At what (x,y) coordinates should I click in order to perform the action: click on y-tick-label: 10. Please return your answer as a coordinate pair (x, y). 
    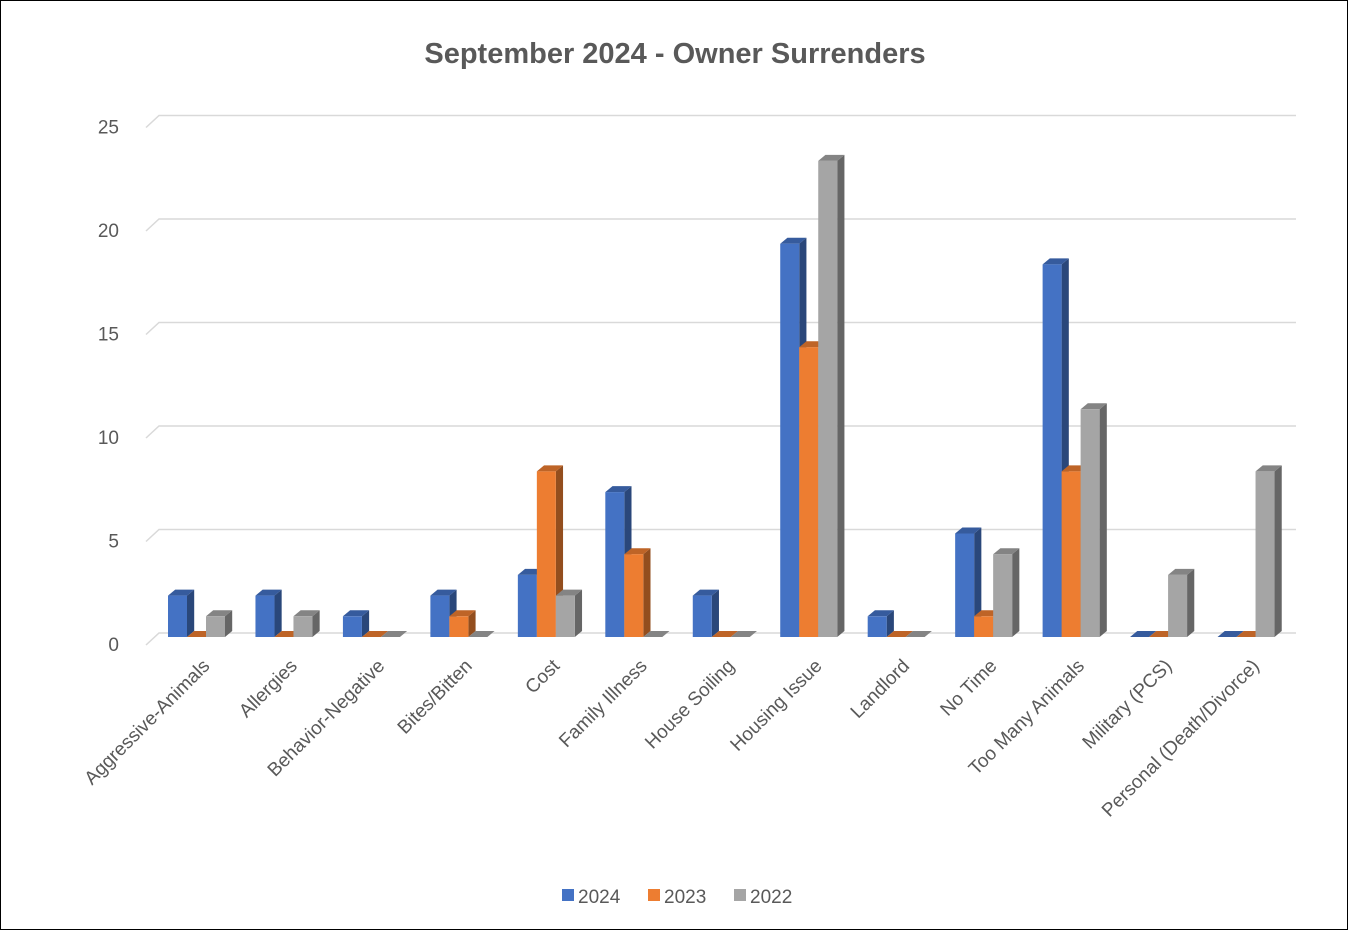
    Looking at the image, I should click on (108, 438).